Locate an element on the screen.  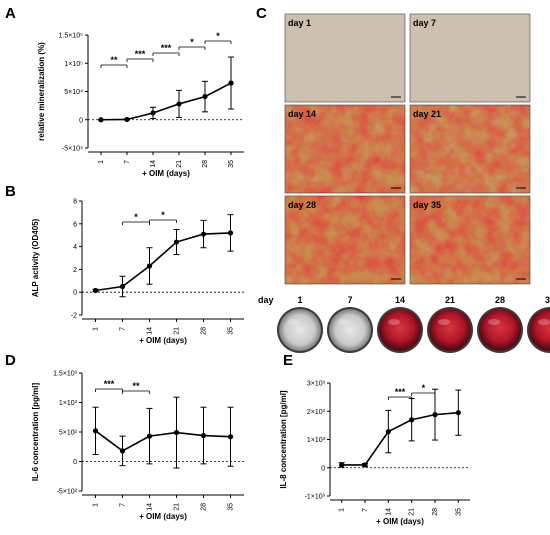
well: 21 is located at coordinates (450, 324).